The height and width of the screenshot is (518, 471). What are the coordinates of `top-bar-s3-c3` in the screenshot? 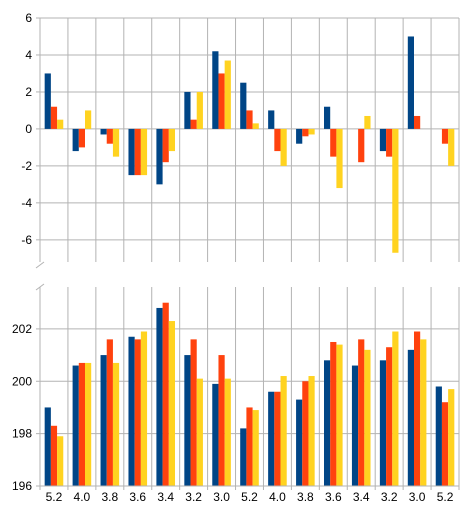 It's located at (116, 142).